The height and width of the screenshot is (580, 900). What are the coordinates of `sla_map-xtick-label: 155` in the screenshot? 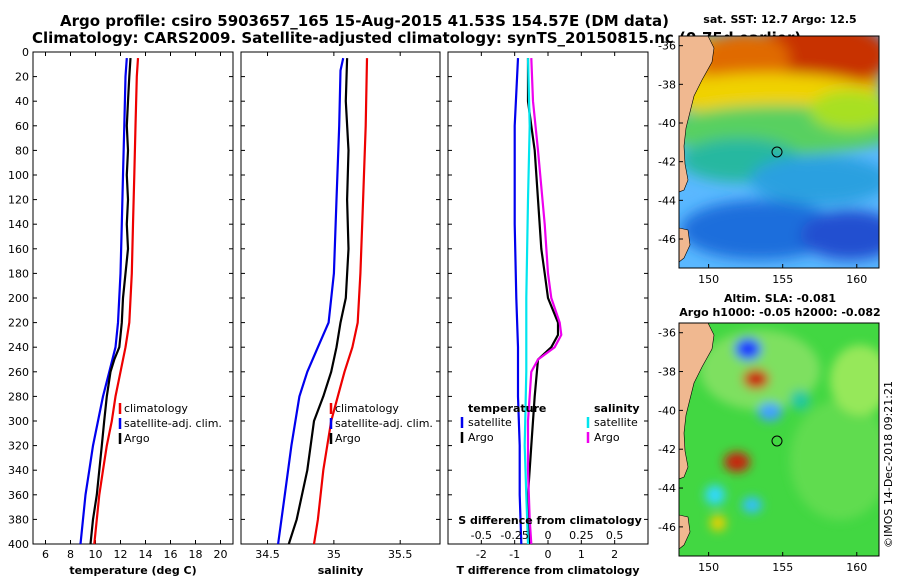 It's located at (782, 567).